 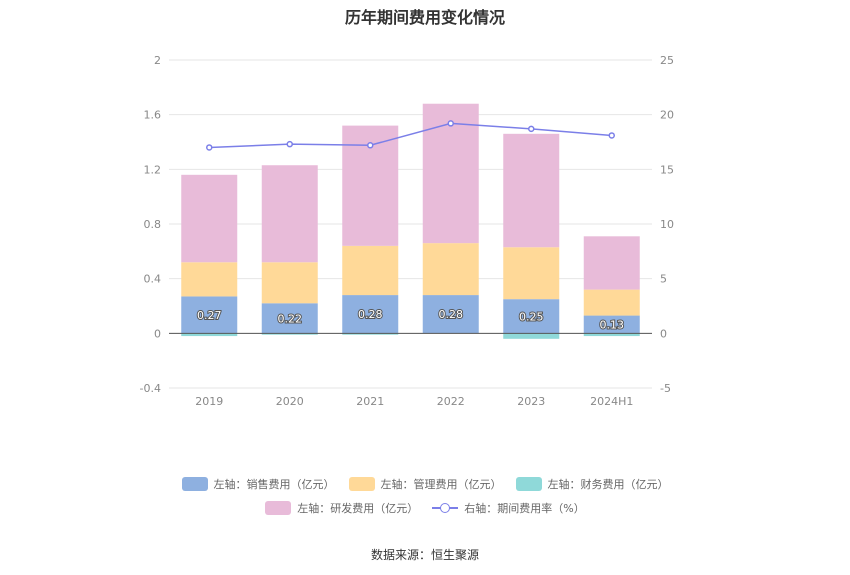 I want to click on data-source: 数据来源：恒生聚源, so click(x=424, y=555).